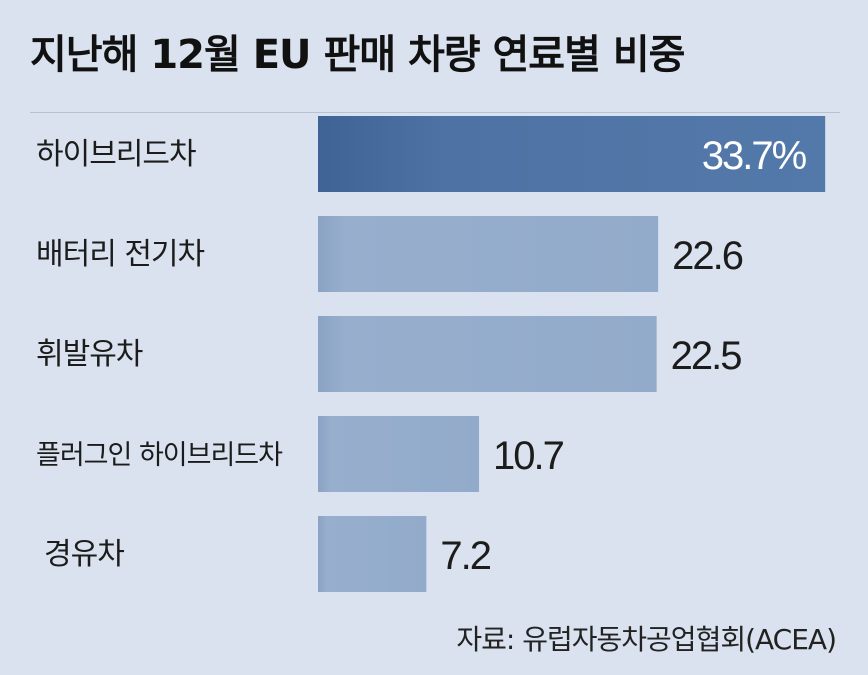 This screenshot has height=675, width=868. What do you see at coordinates (465, 556) in the screenshot?
I see `value-label: 7.2` at bounding box center [465, 556].